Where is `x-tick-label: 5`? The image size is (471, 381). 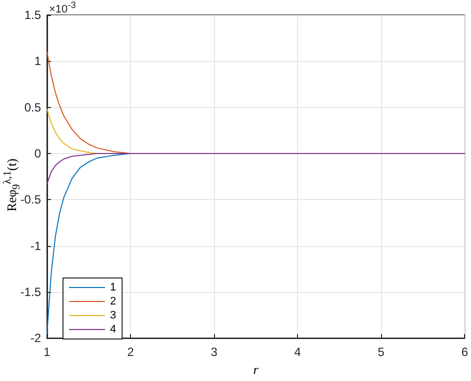 x-tick-label: 5 is located at coordinates (381, 352).